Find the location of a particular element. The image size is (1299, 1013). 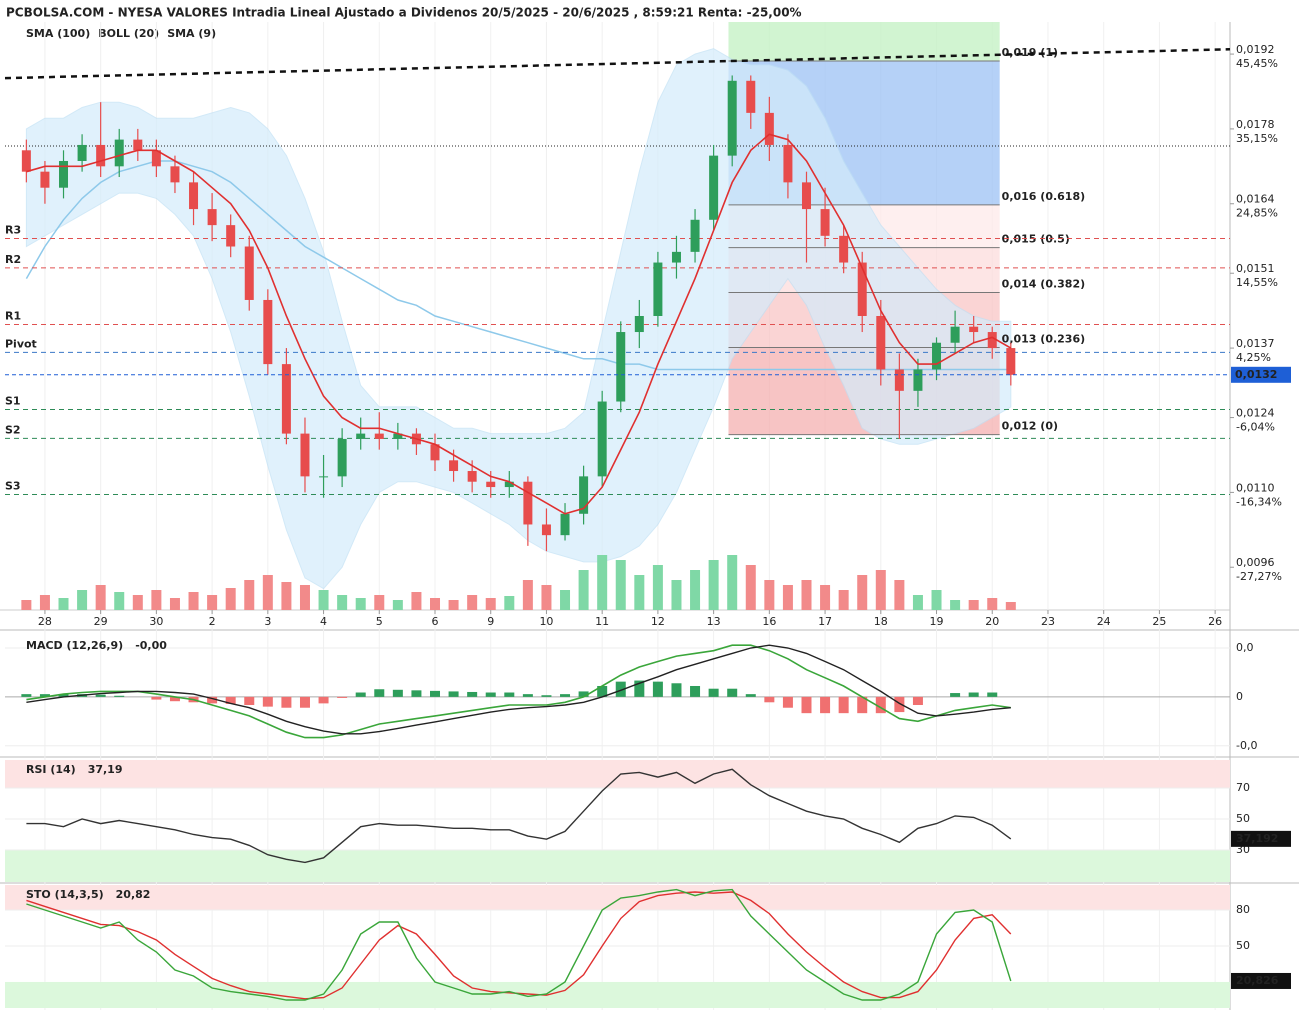

y-tick-label: 0,0137 is located at coordinates (1255, 343).